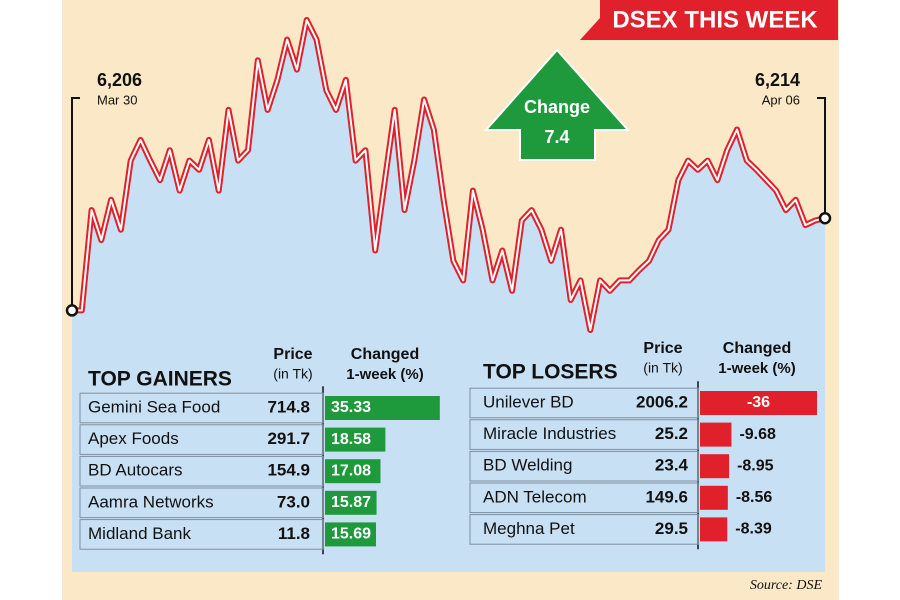 The width and height of the screenshot is (900, 600). I want to click on company-name: BD Welding, so click(527, 465).